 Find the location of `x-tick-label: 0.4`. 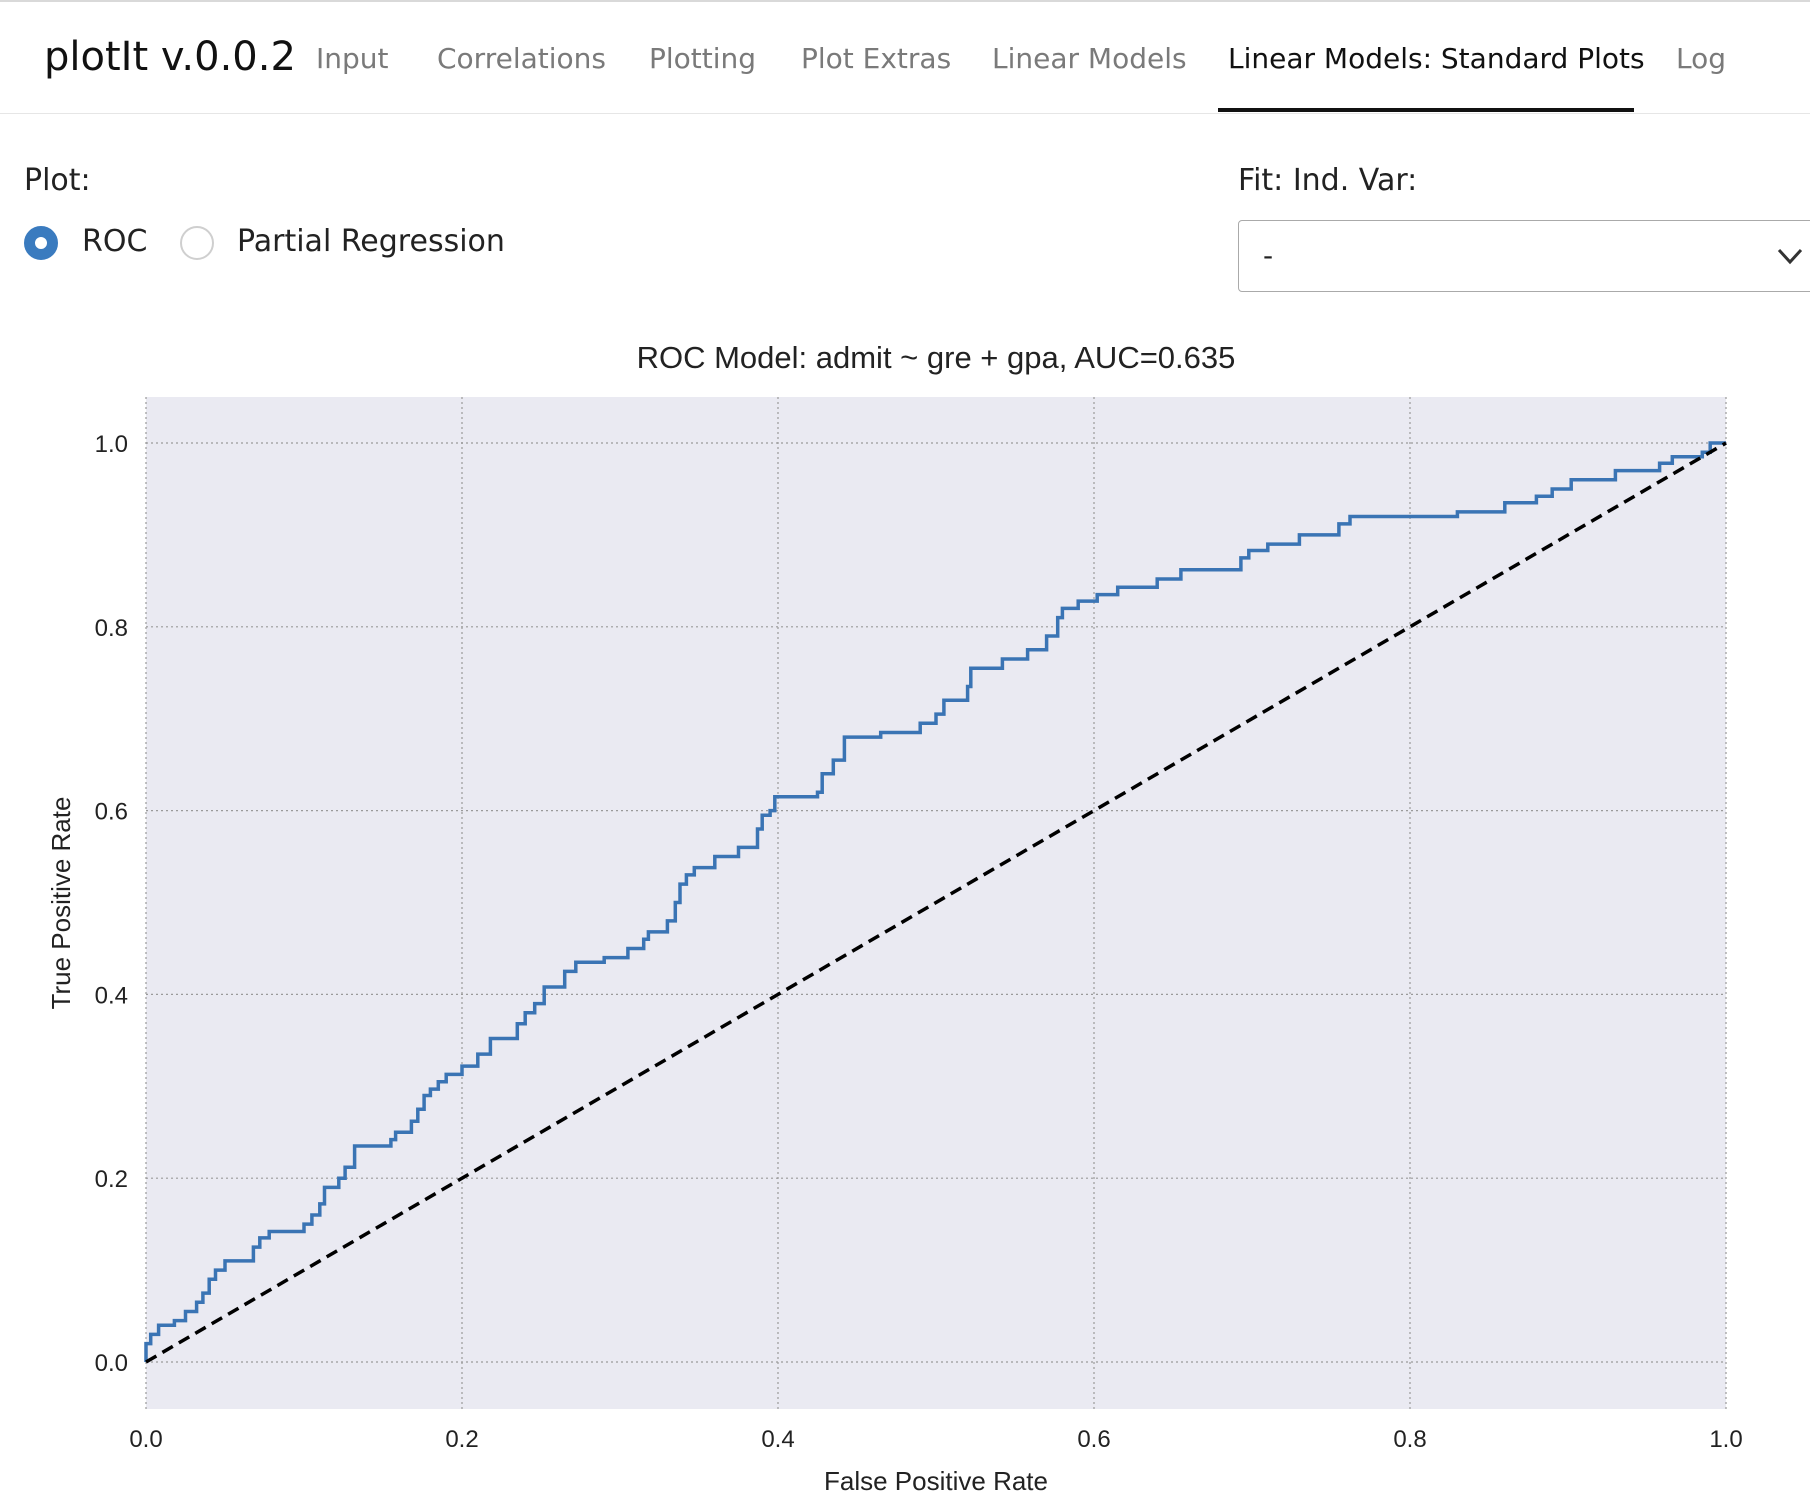

x-tick-label: 0.4 is located at coordinates (777, 1439).